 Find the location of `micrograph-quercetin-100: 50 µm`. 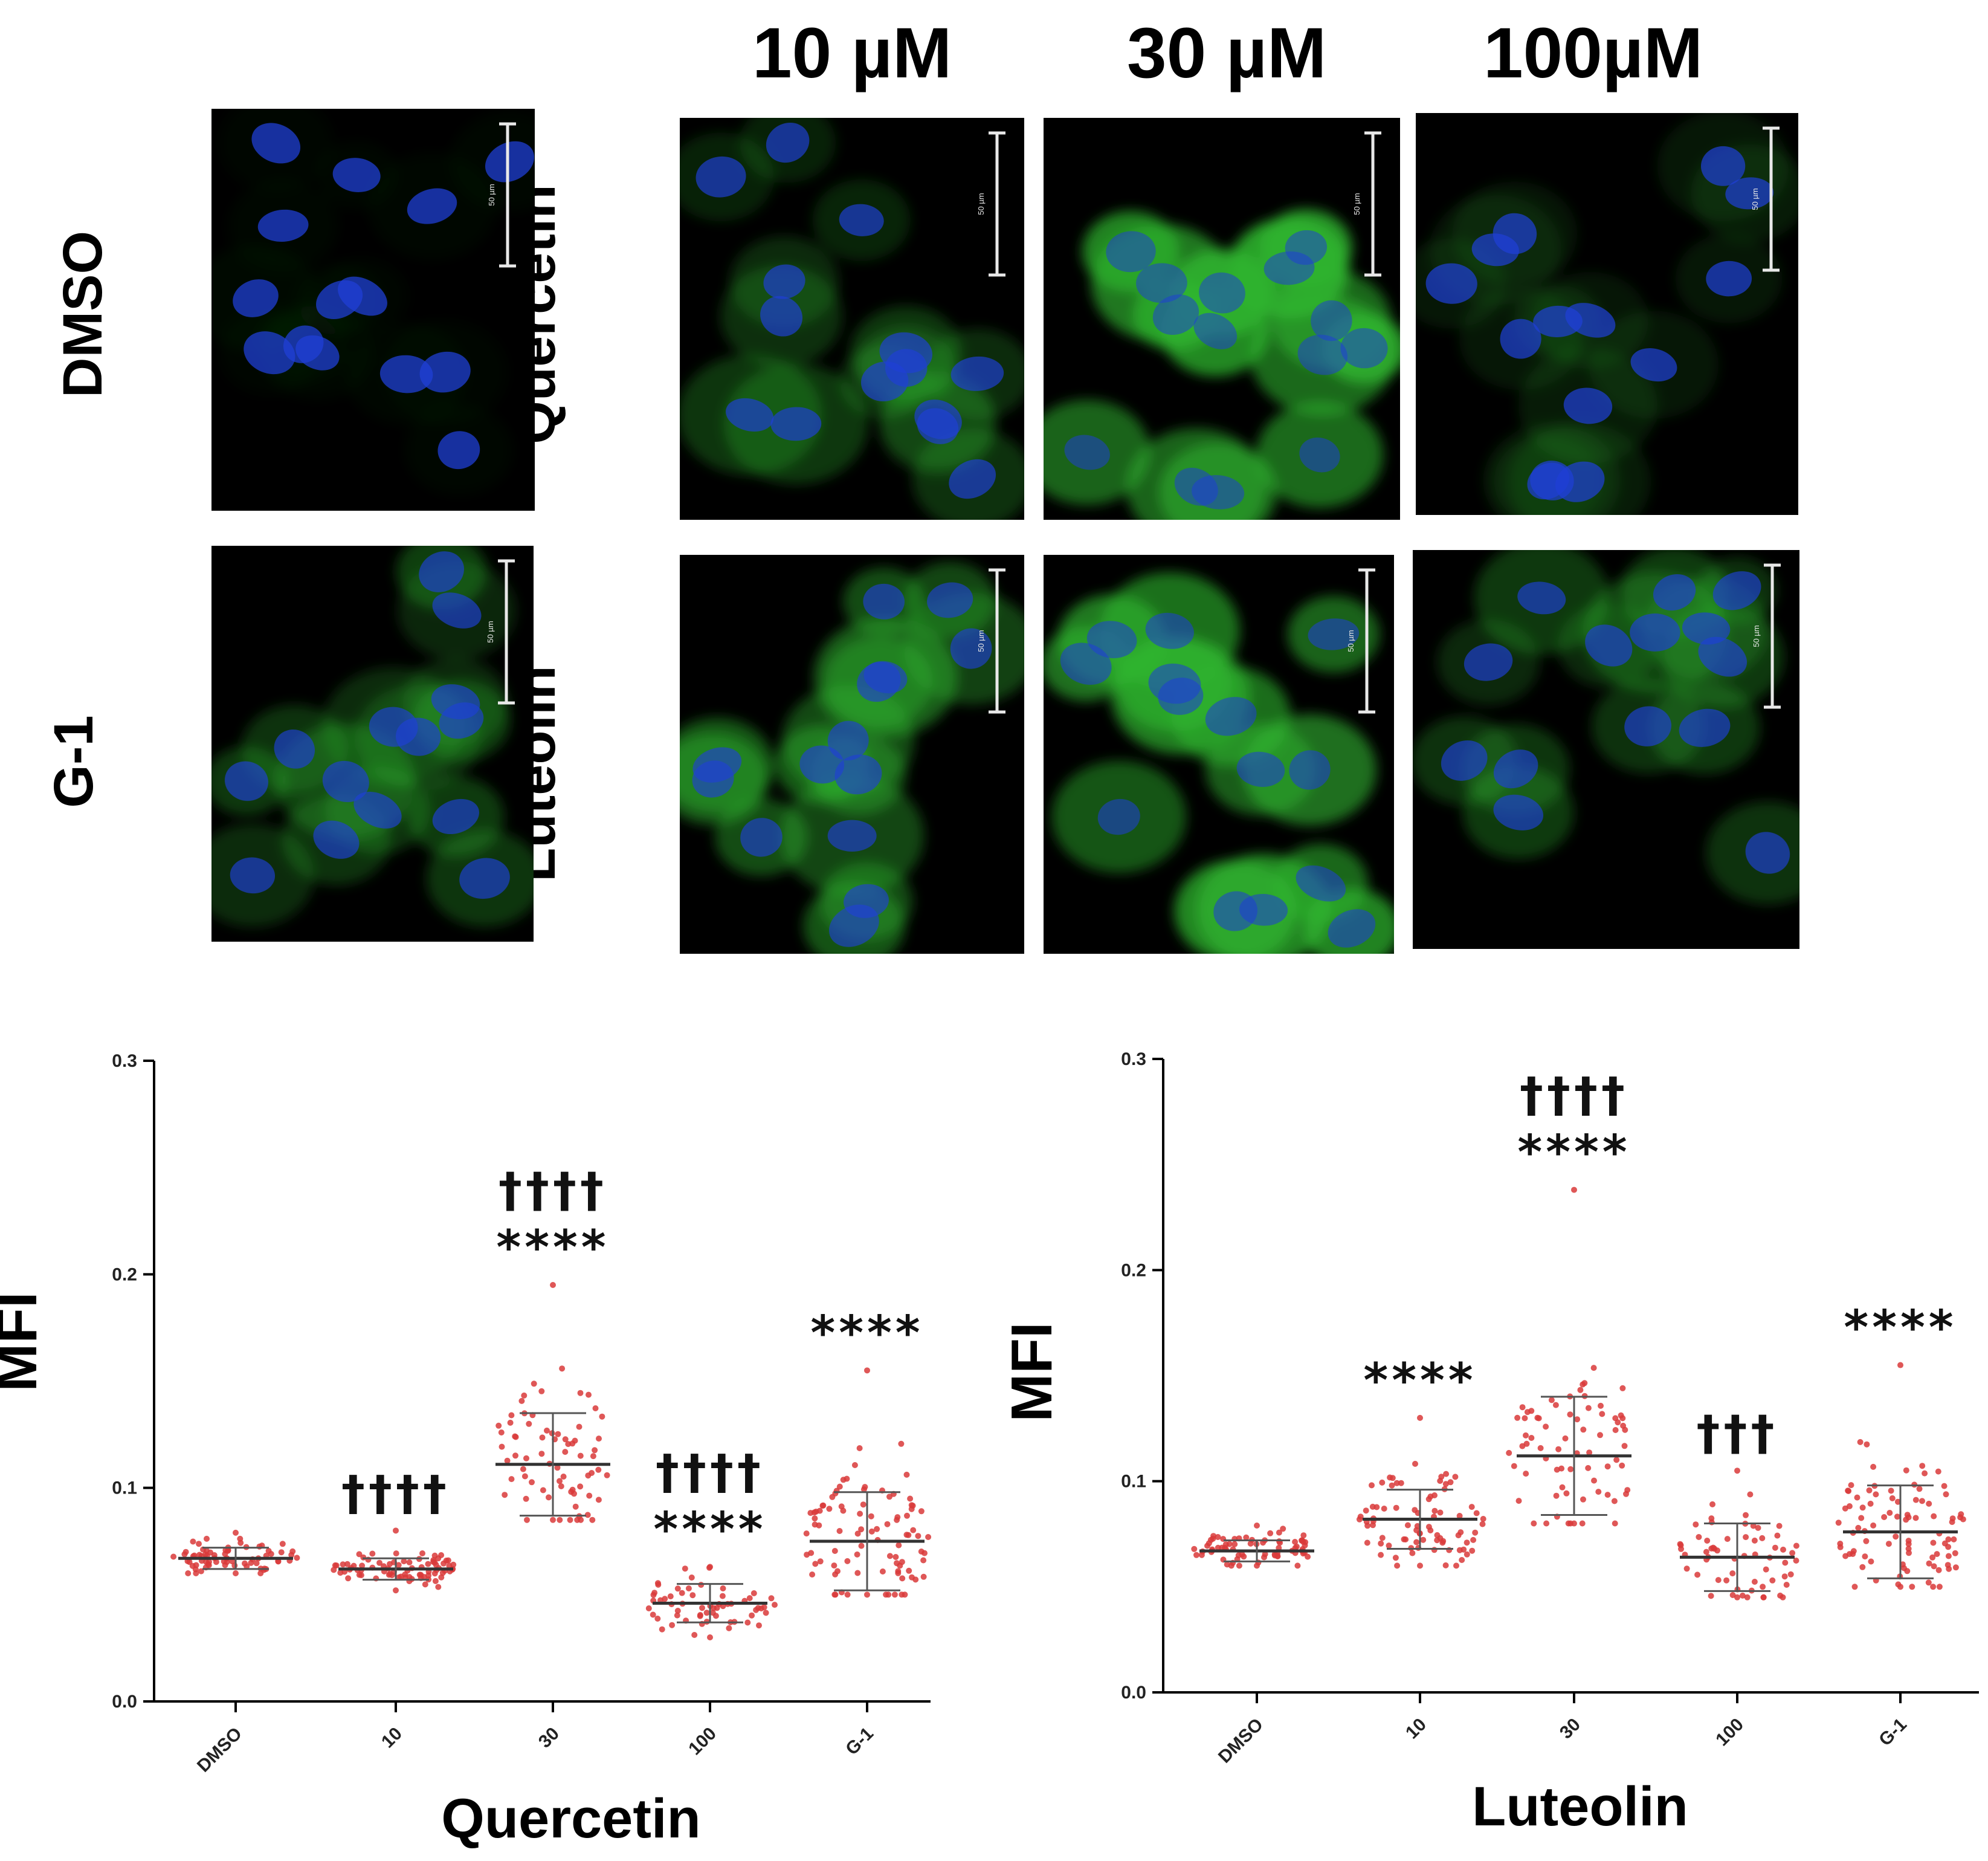

micrograph-quercetin-100: 50 µm is located at coordinates (1607, 314).